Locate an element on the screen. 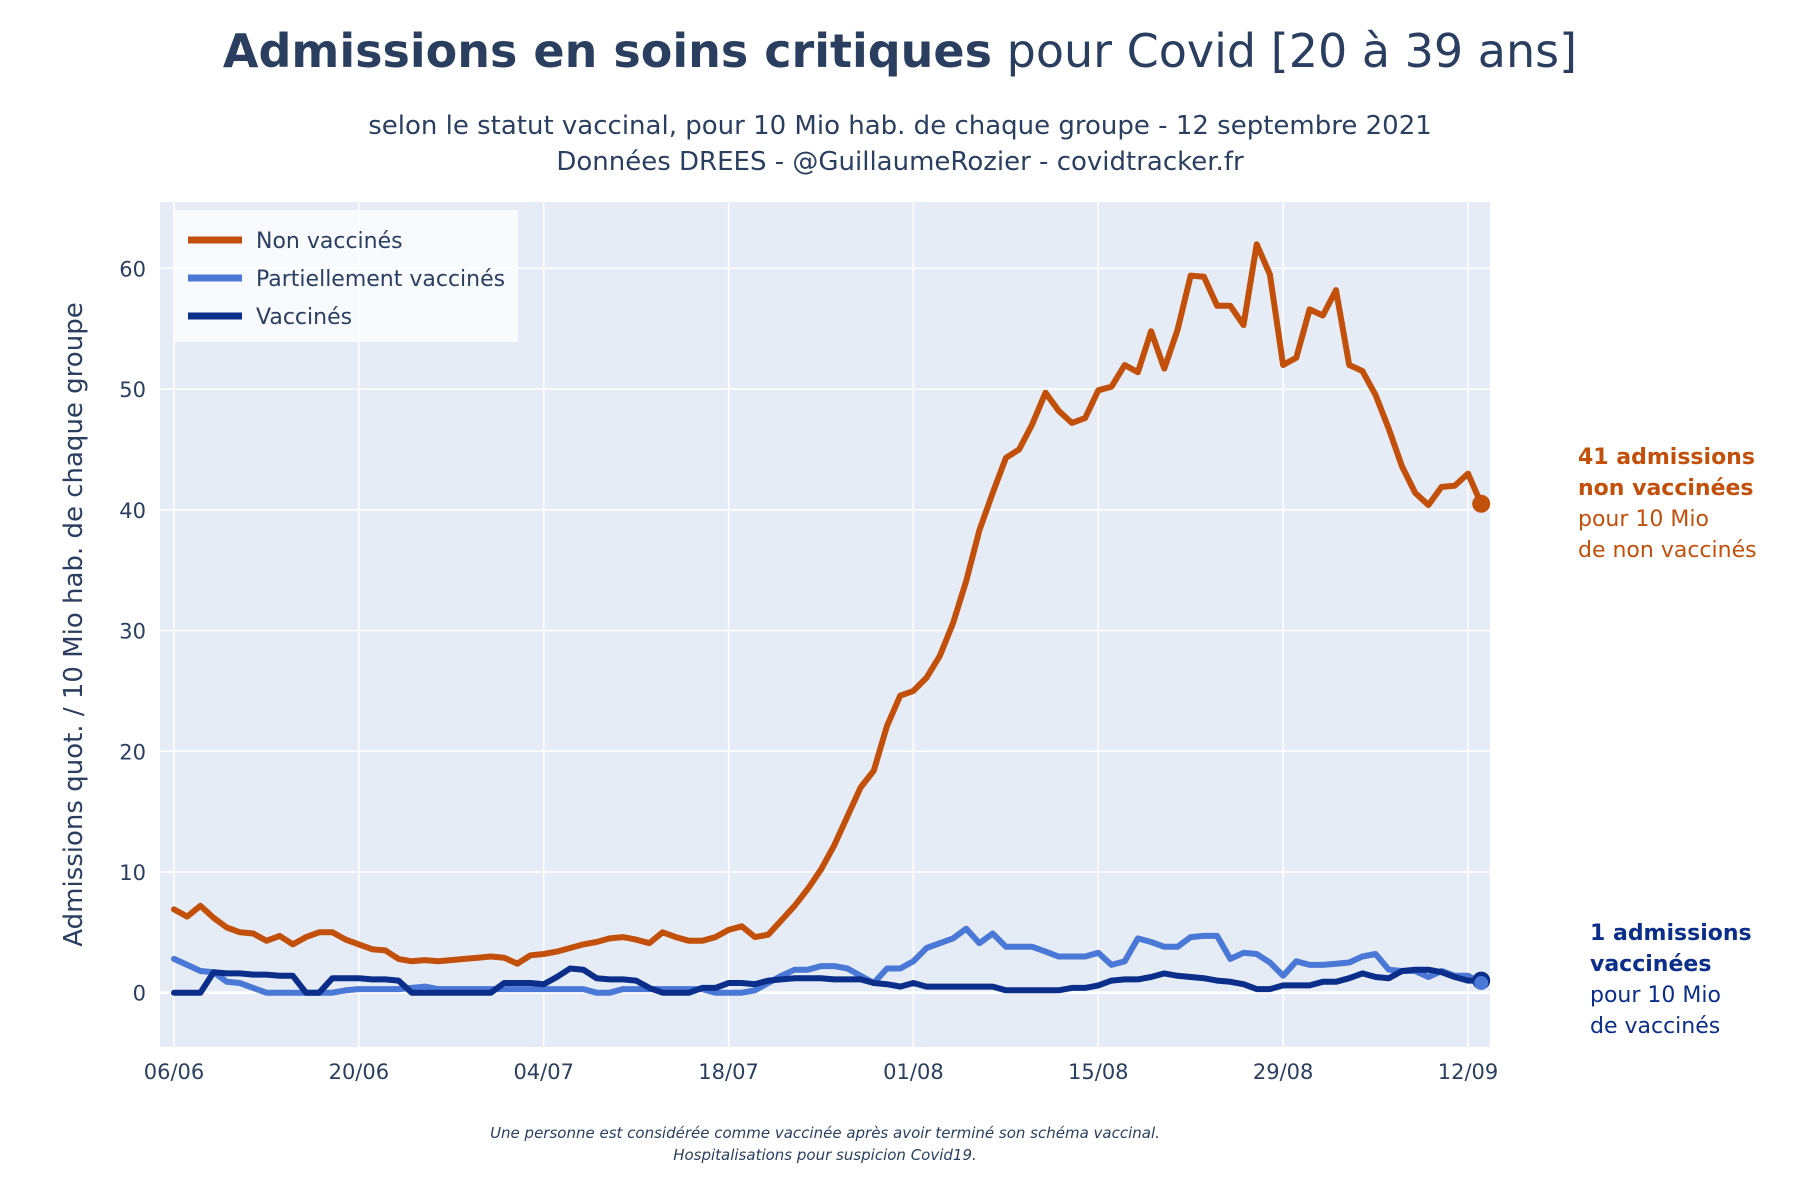  annotation-non-vaccines-line-1: 41 admissions is located at coordinates (1666, 457).